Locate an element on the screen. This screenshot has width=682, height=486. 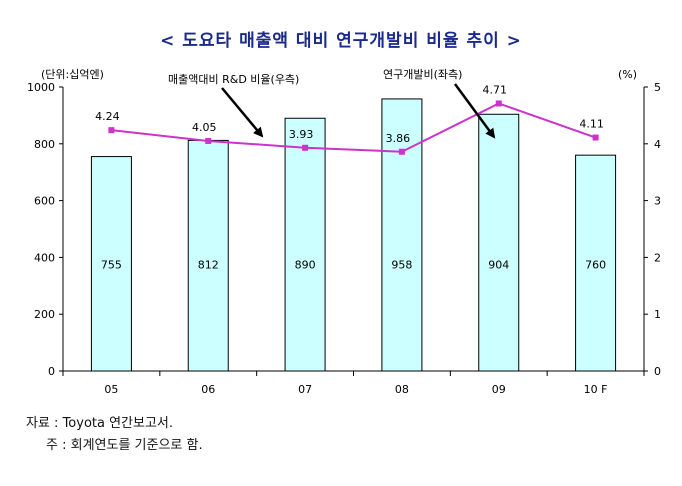
ratio-value-label: 4.24 is located at coordinates (107, 116).